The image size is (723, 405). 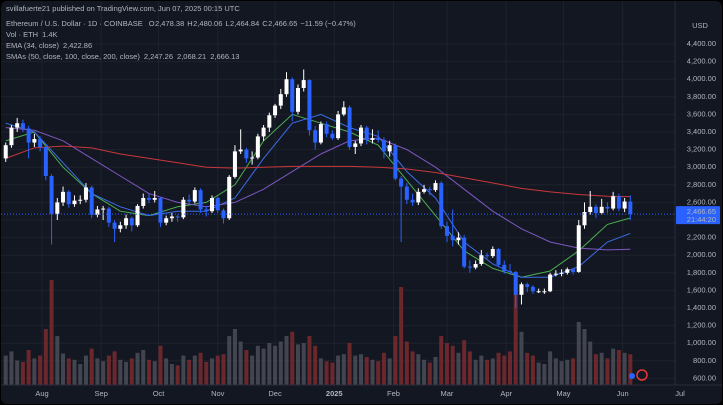 What do you see at coordinates (77, 45) in the screenshot?
I see `legend-text: 2,422.86` at bounding box center [77, 45].